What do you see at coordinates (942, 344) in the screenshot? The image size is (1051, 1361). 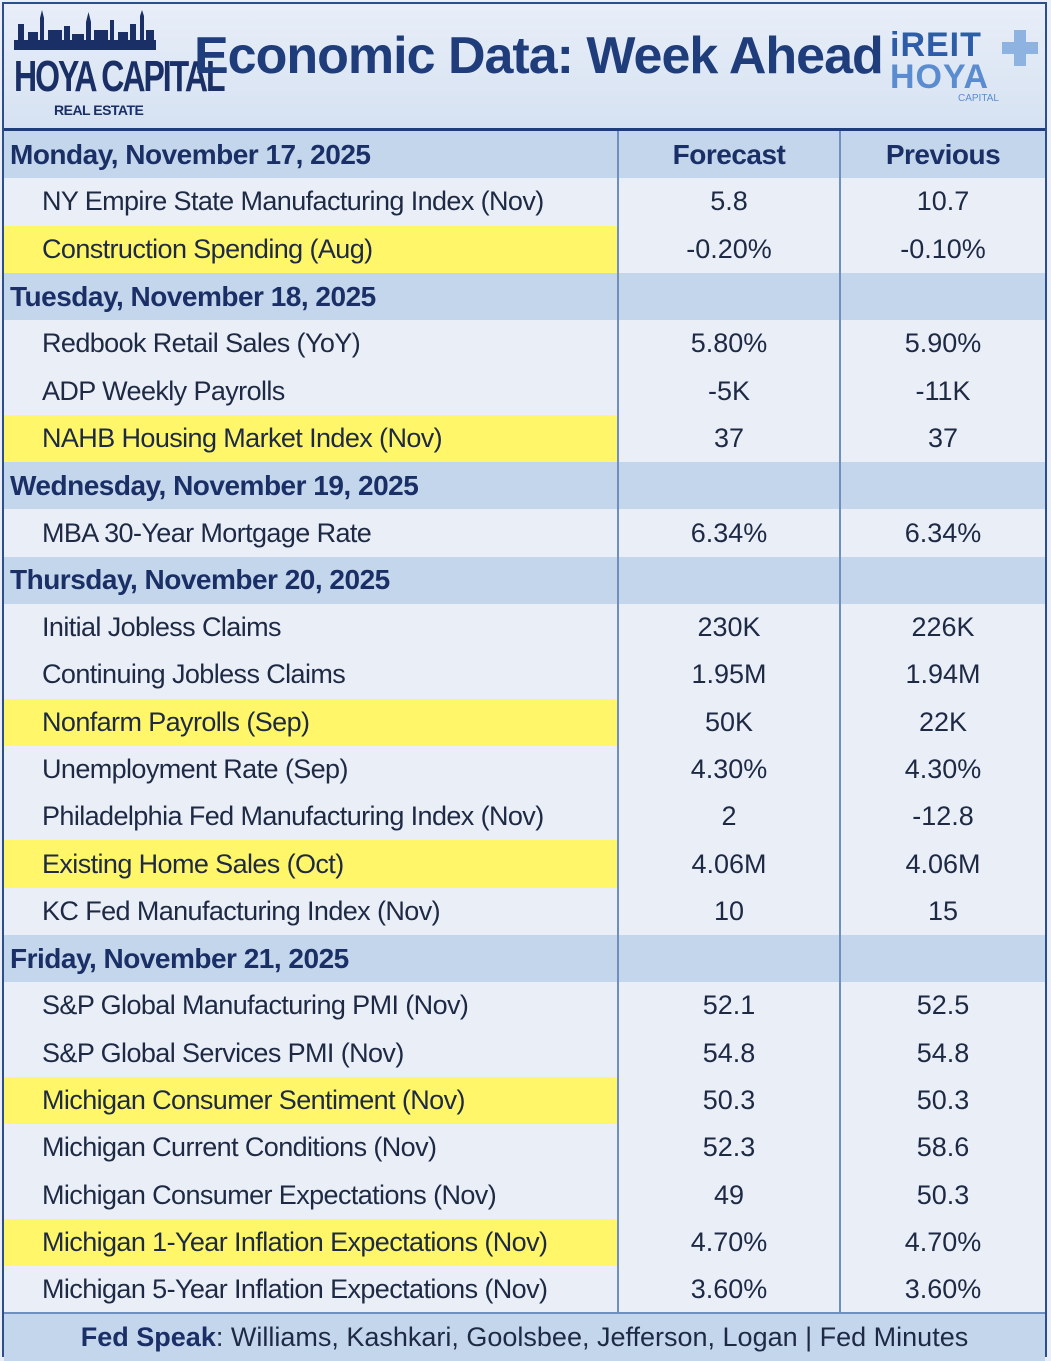 I see `previous-cell: 5.90%` at bounding box center [942, 344].